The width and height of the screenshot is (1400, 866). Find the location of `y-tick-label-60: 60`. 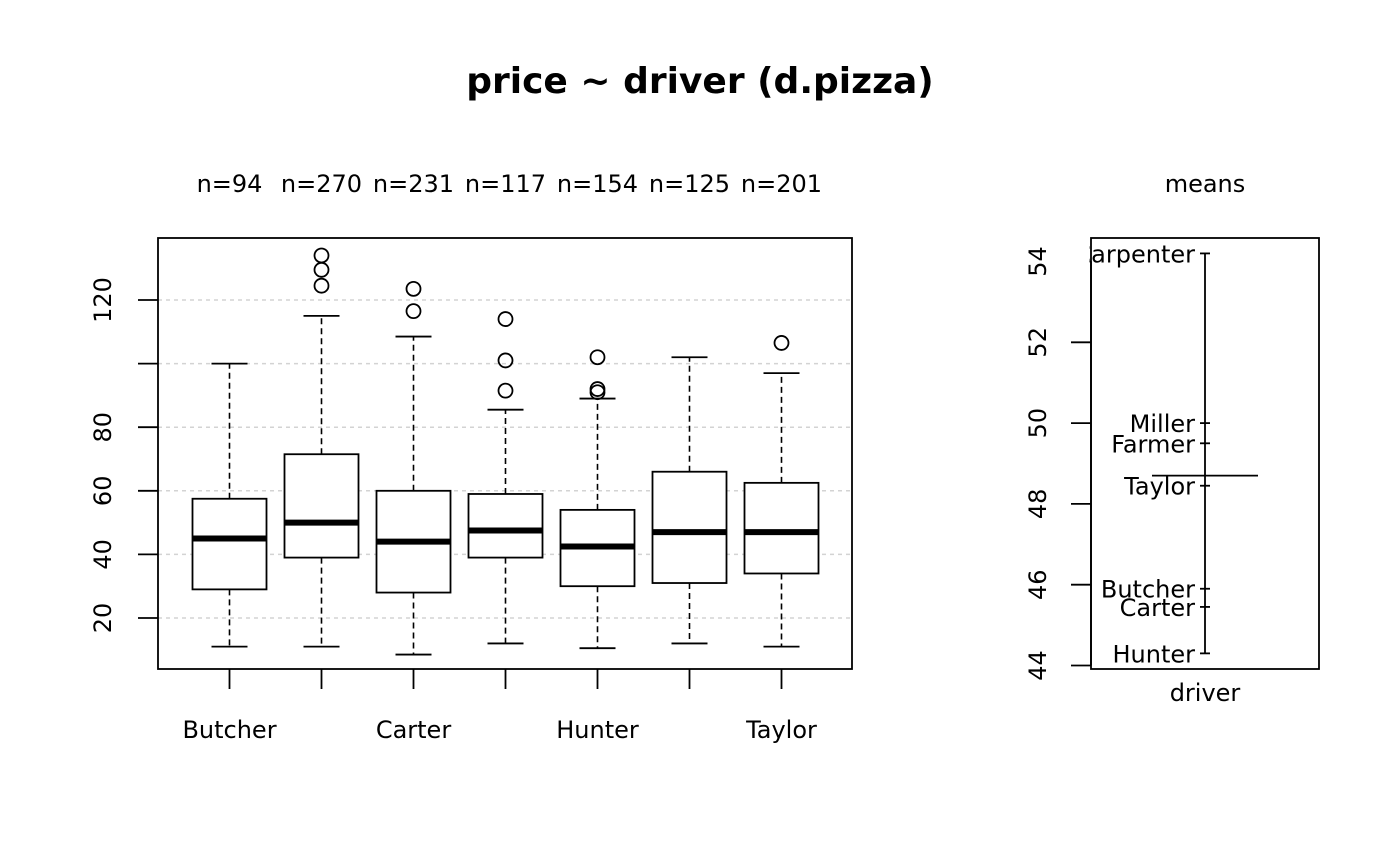

y-tick-label-60: 60 is located at coordinates (103, 491).